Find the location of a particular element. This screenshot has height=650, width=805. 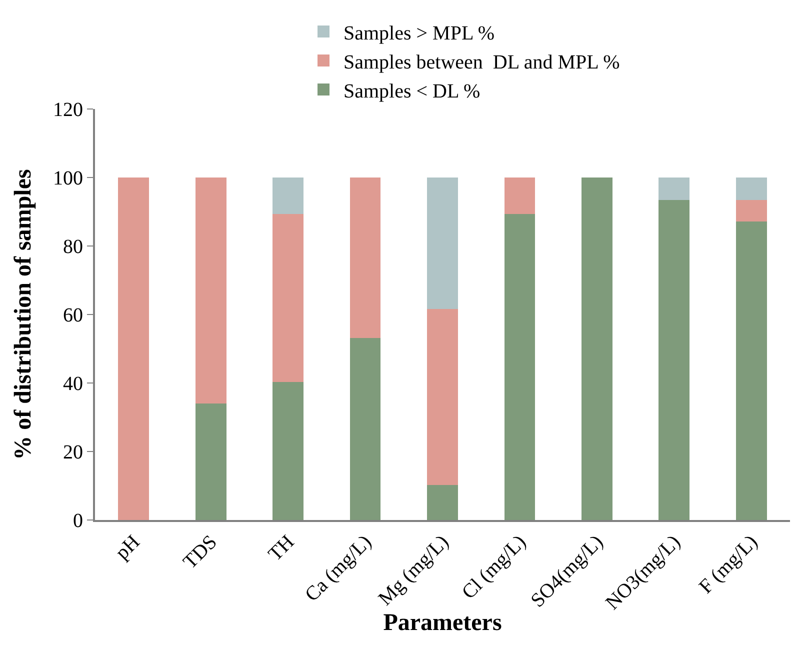

y-tick-label: 0 is located at coordinates (78, 521).